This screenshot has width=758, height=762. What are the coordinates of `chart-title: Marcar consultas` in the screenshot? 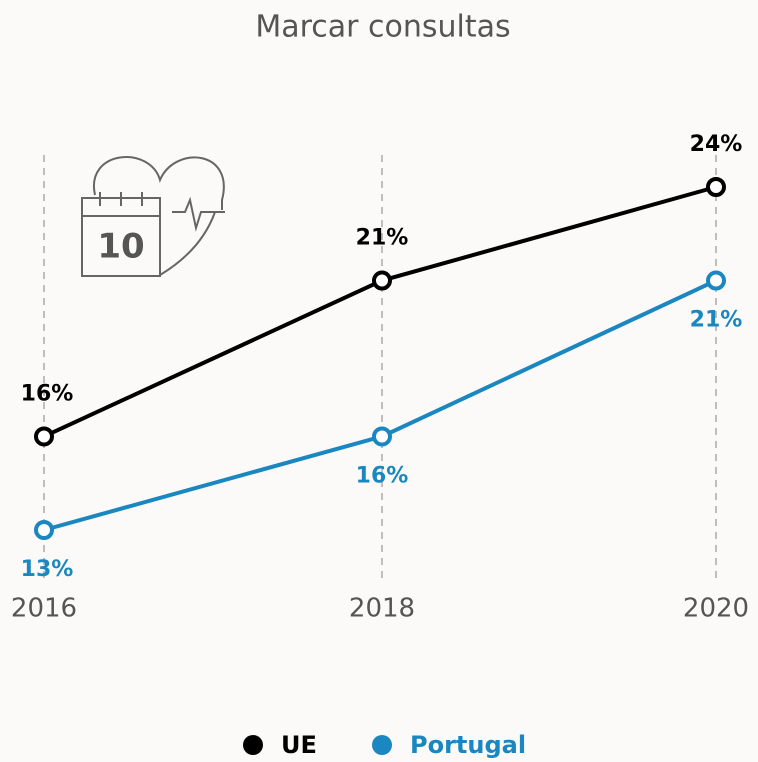 It's located at (382, 27).